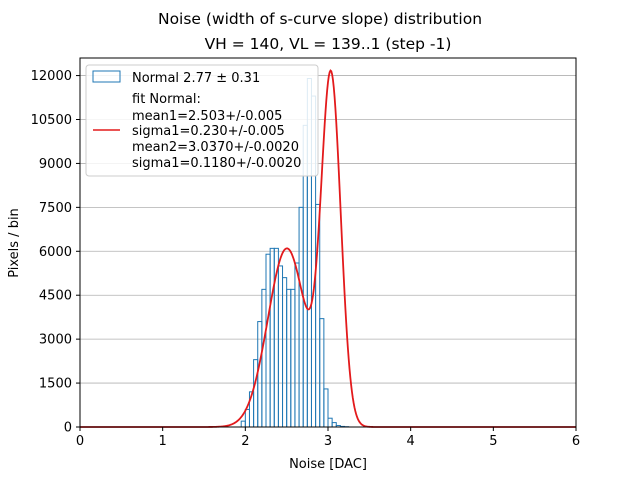 Image resolution: width=640 pixels, height=480 pixels. What do you see at coordinates (328, 464) in the screenshot?
I see `x-axis-label: Noise [DAC]` at bounding box center [328, 464].